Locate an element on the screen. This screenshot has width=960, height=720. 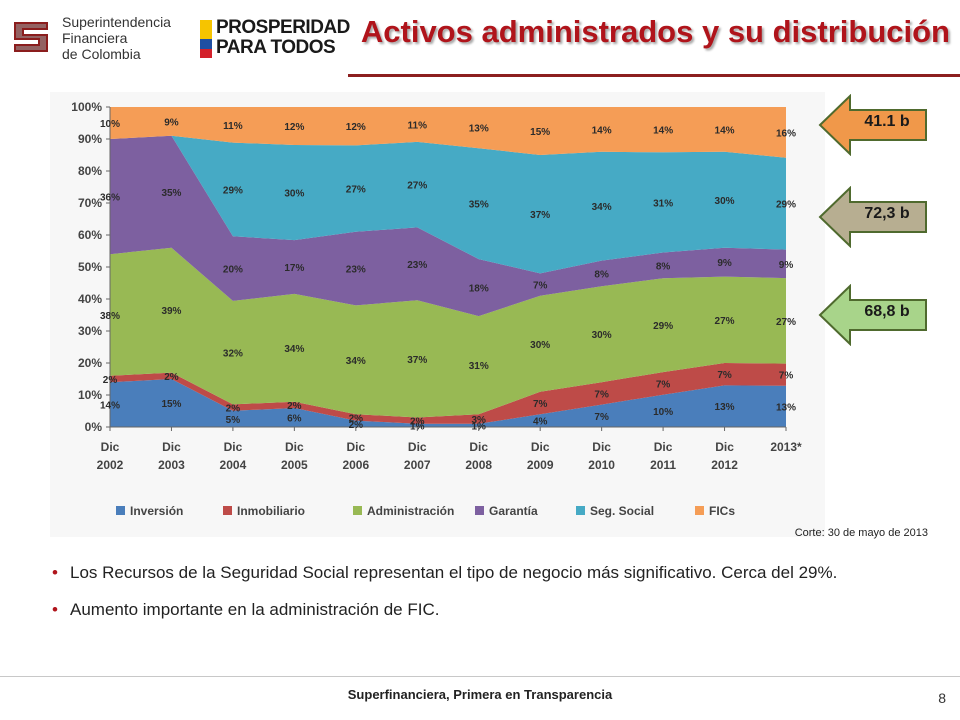
area-inversi-n is located at coordinates (448, 403).